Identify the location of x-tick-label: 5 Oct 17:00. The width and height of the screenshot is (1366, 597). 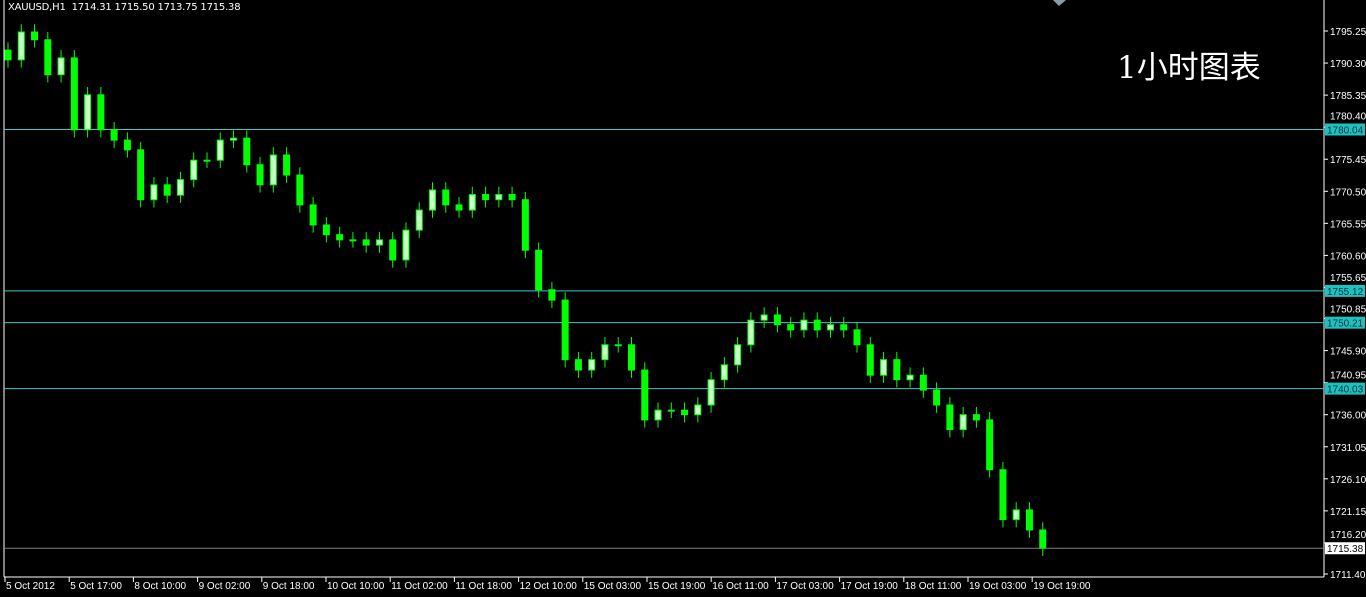
(96, 586).